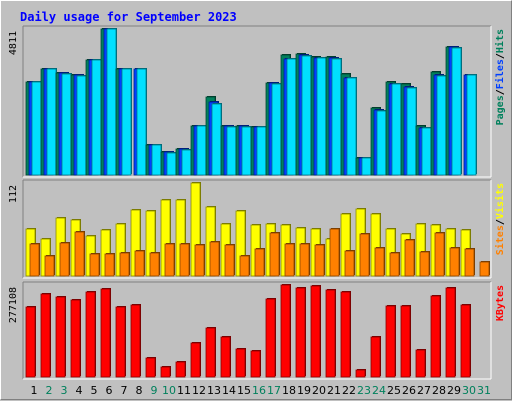 This screenshot has width=512, height=401. Describe the element at coordinates (500, 240) in the screenshot. I see `visits_panel-series-label-part-0: Sites` at that location.